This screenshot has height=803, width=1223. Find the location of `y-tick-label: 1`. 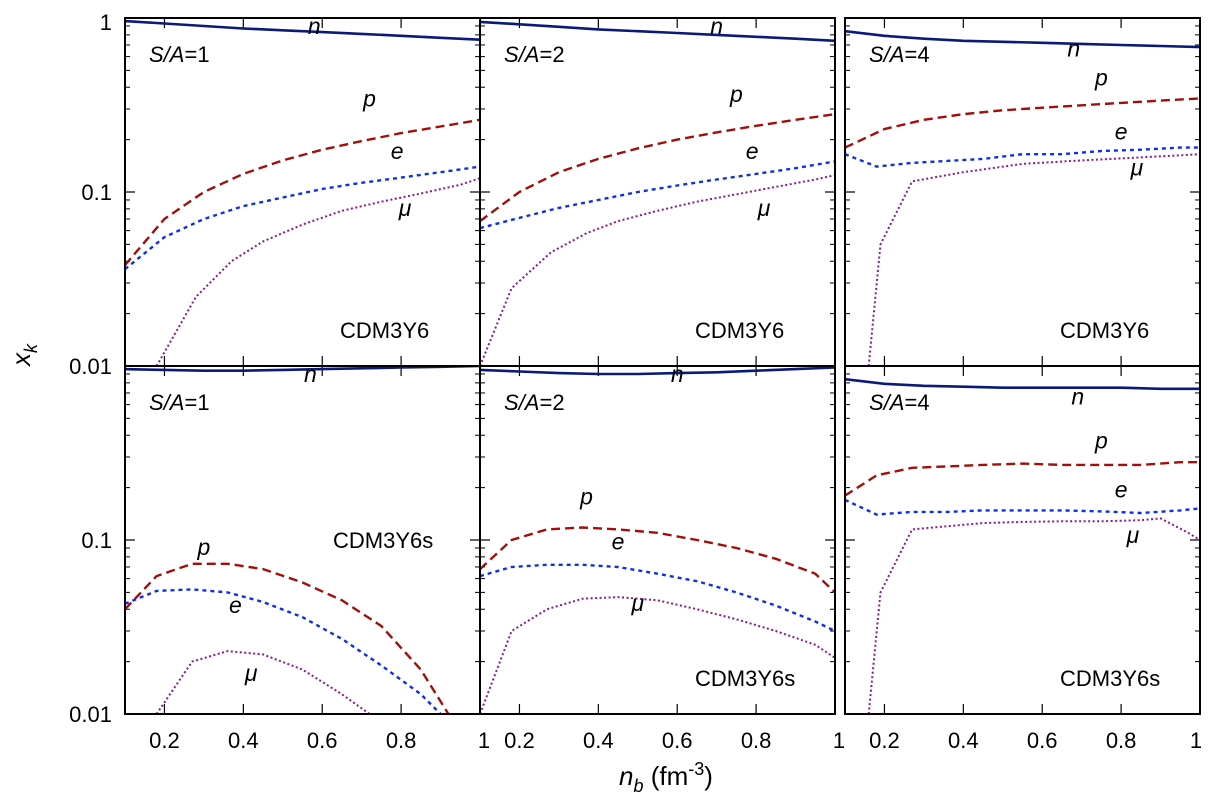

y-tick-label: 1 is located at coordinates (106, 22).